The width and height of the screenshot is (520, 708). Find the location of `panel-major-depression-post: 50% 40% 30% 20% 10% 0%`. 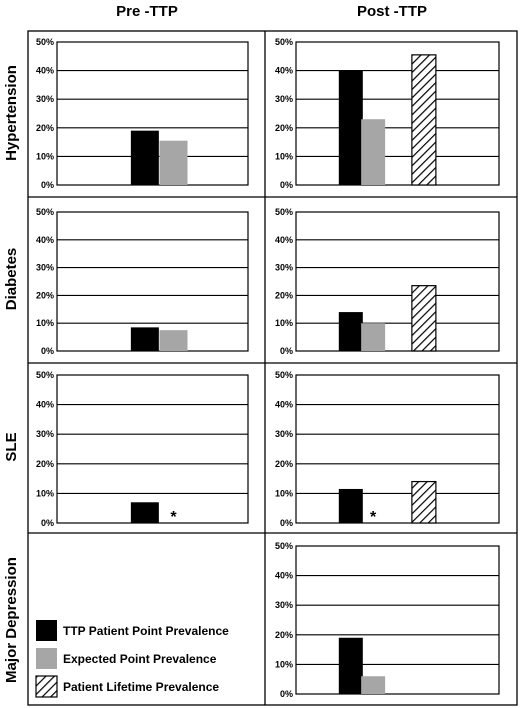

panel-major-depression-post: 50% 40% 30% 20% 10% 0% is located at coordinates (387, 620).